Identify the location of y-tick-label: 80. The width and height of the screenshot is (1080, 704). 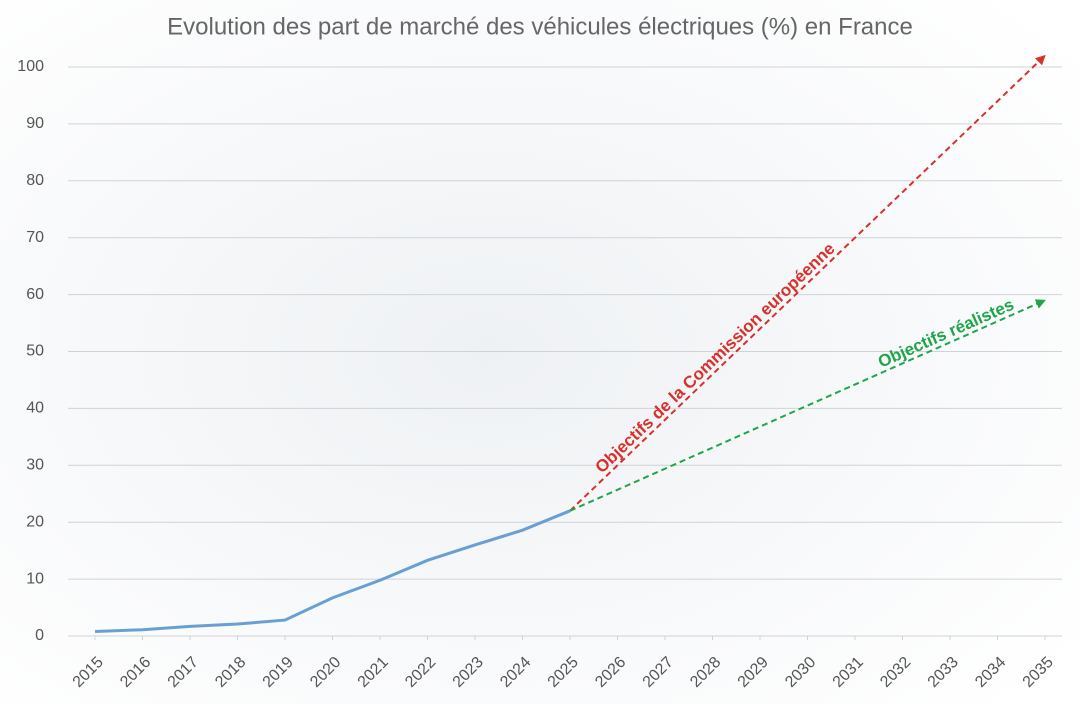
(35, 180).